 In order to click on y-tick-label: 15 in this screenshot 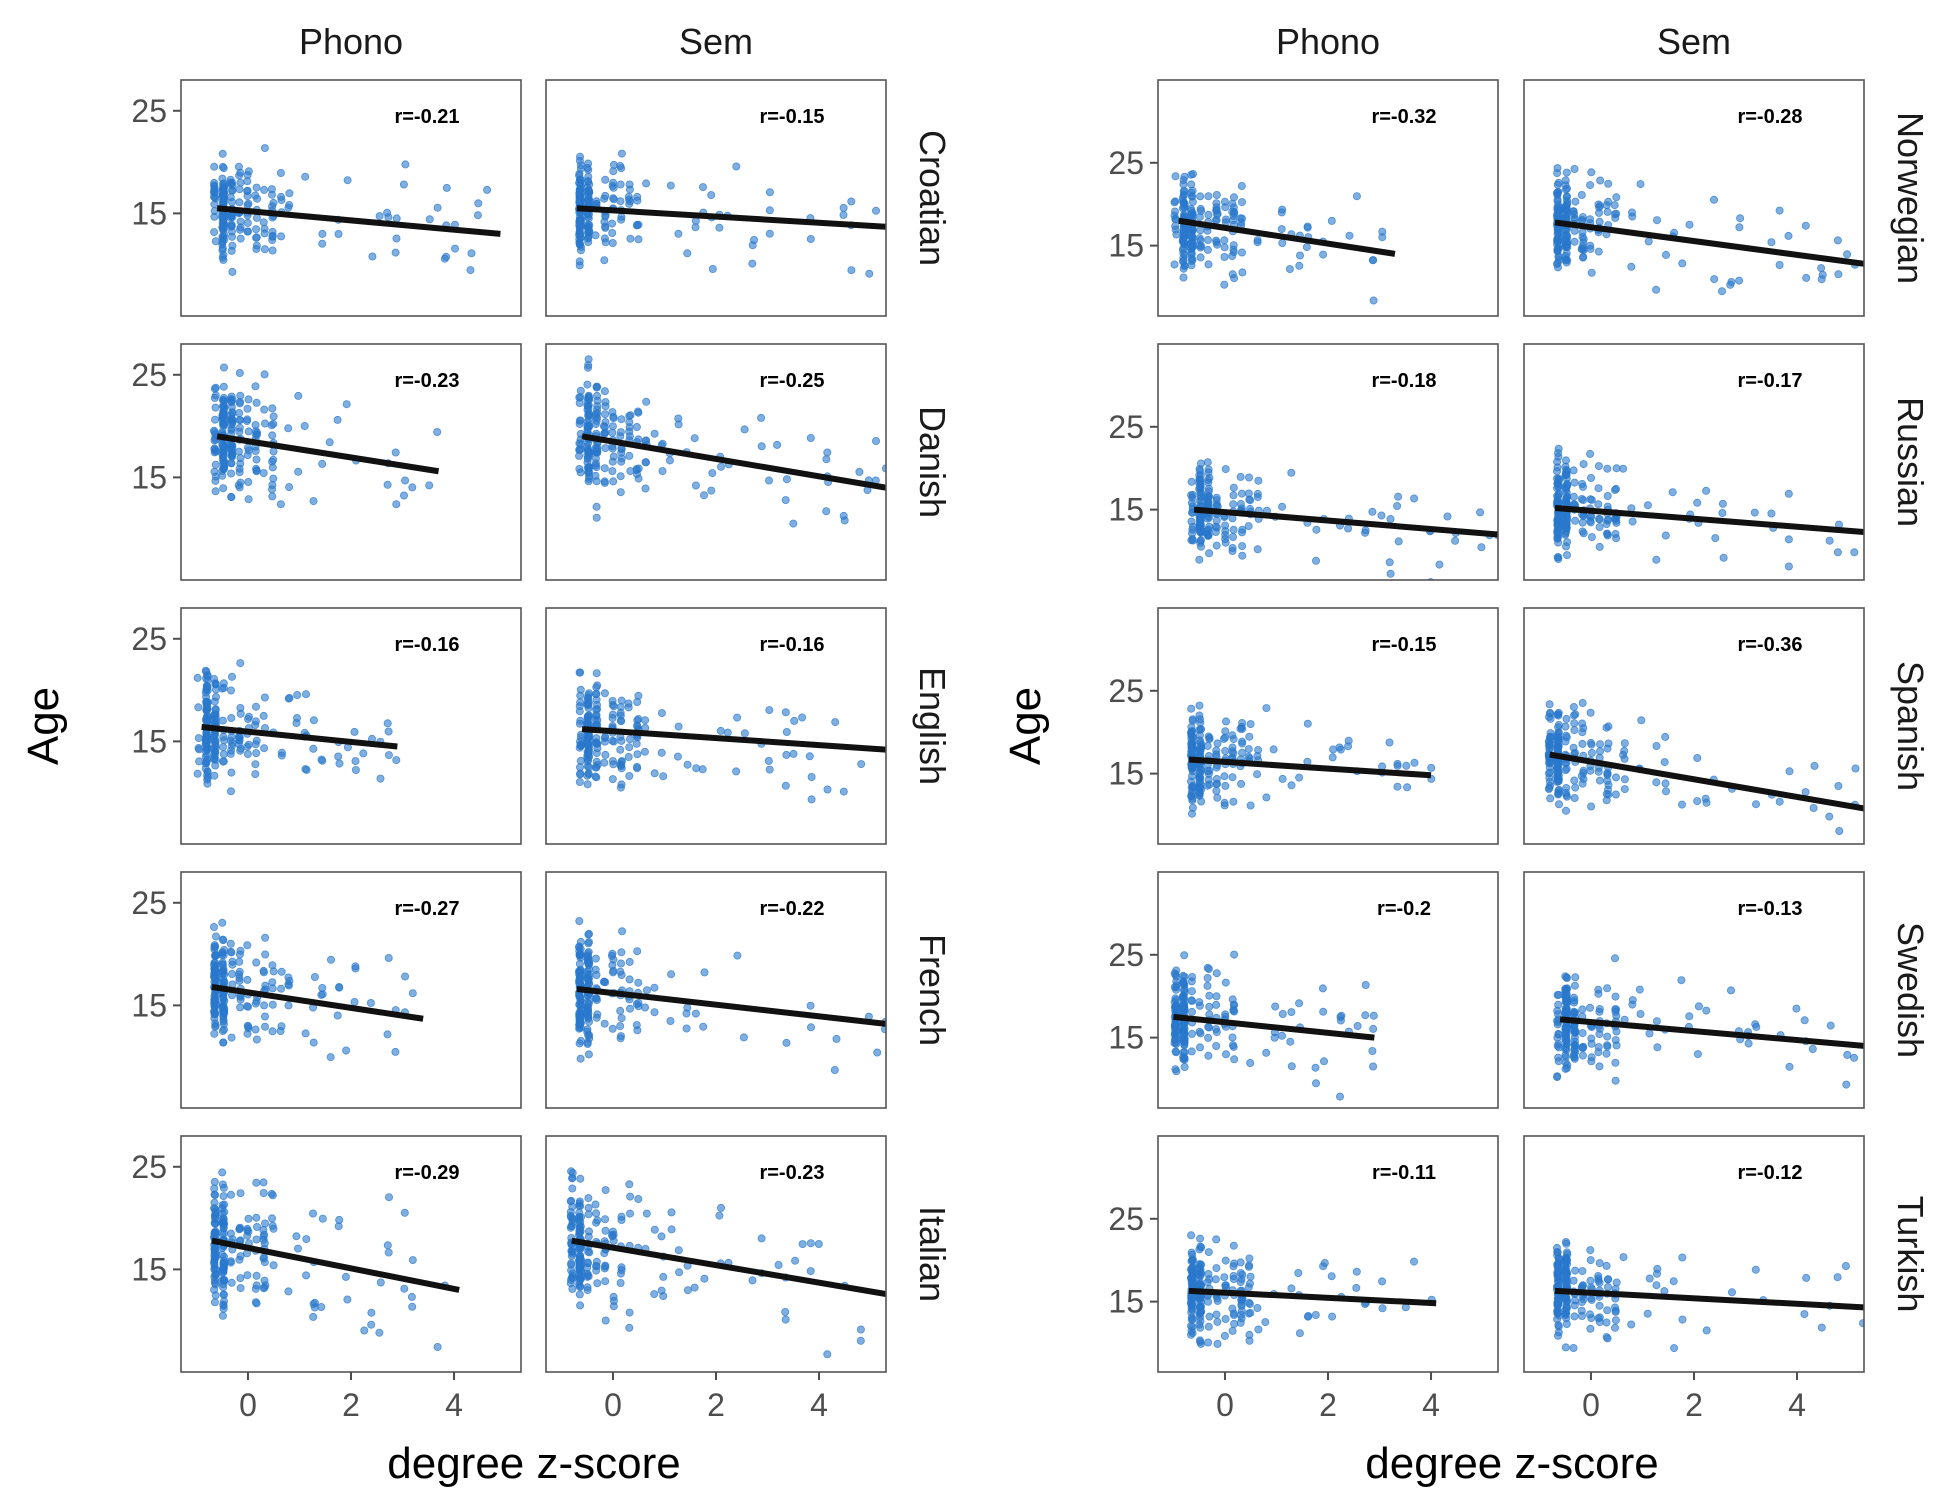, I will do `click(1126, 246)`.